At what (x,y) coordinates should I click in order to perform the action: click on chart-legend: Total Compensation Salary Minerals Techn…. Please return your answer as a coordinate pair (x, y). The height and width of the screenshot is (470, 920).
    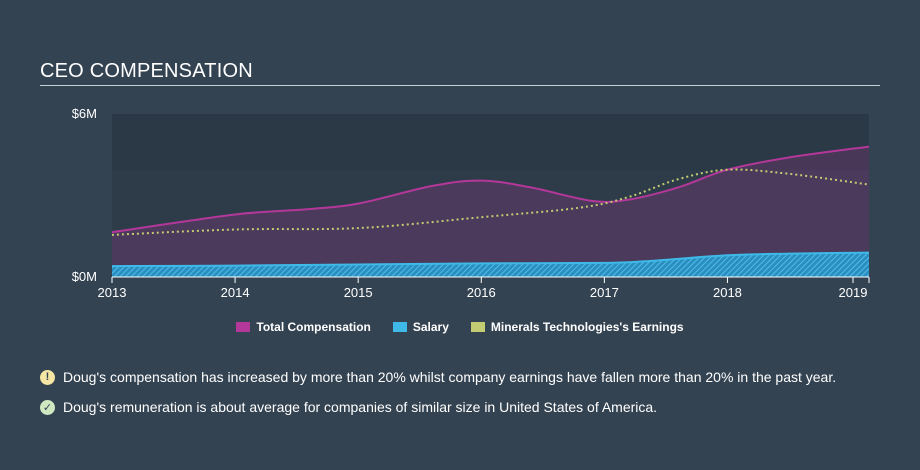
    Looking at the image, I should click on (460, 327).